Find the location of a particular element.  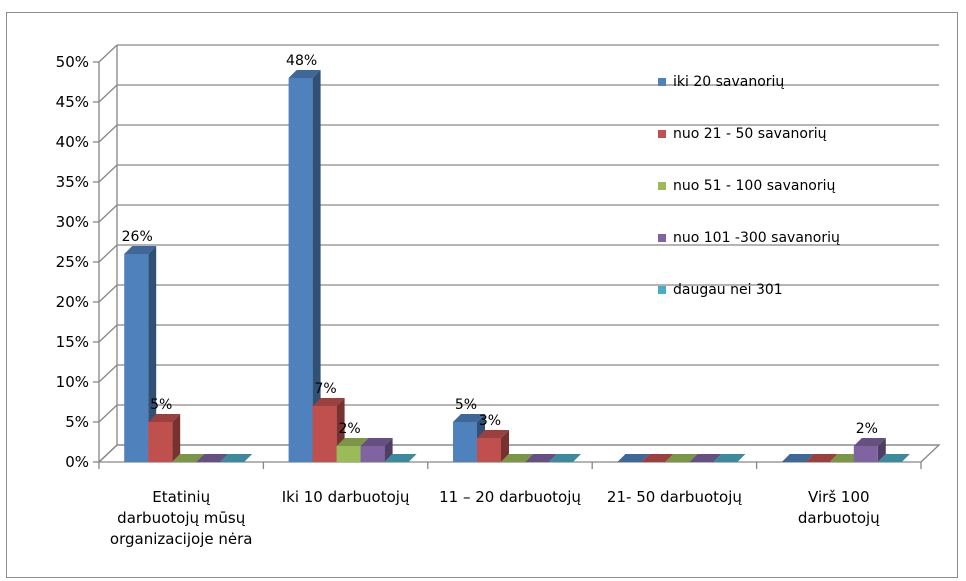

x-category-label: Etatinių is located at coordinates (181, 497).